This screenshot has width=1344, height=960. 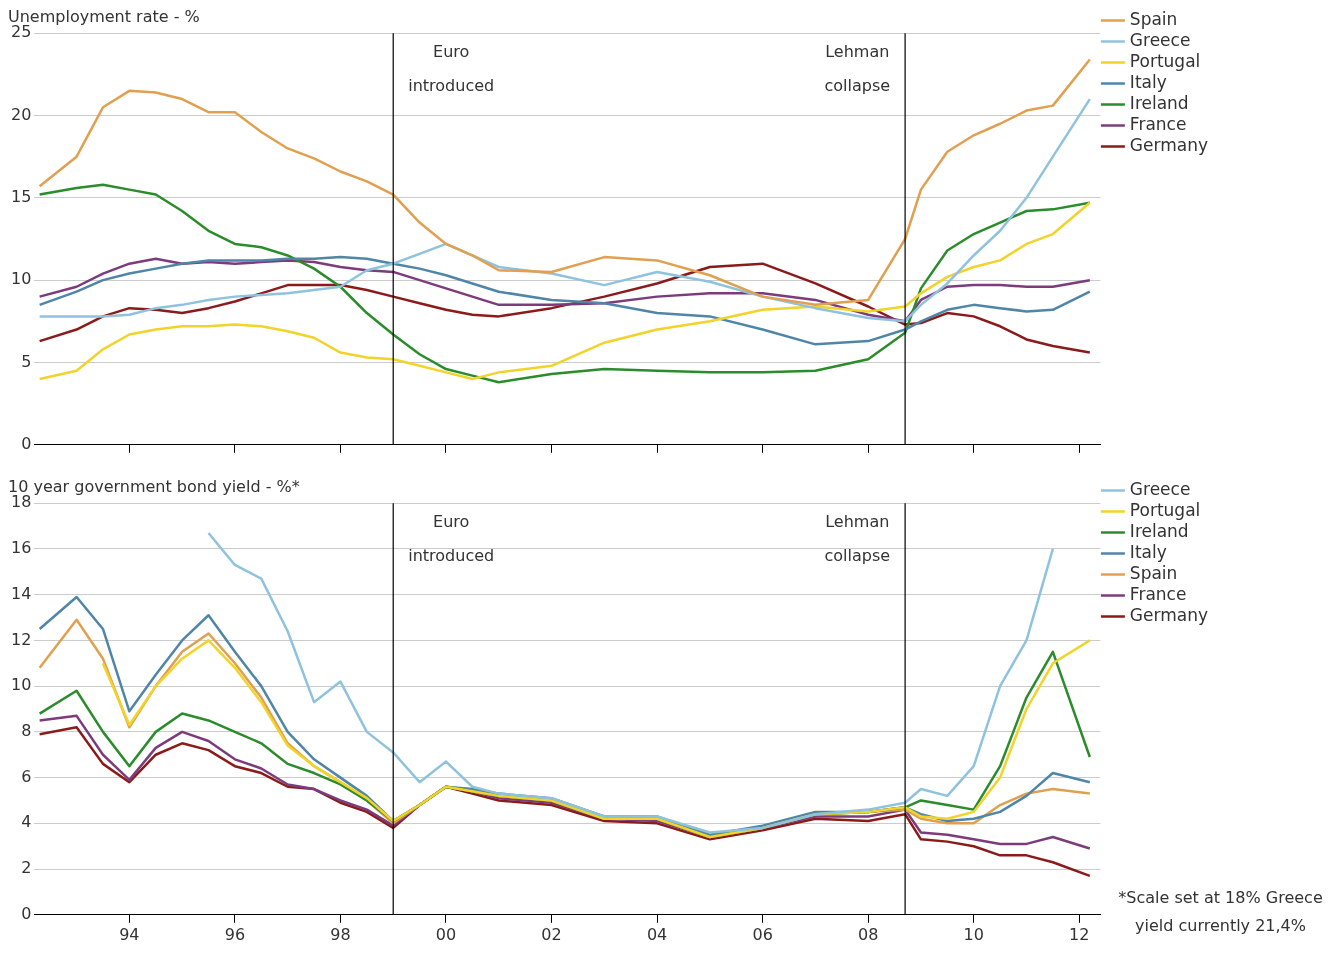 What do you see at coordinates (657, 934) in the screenshot?
I see `x-tick-label: 04` at bounding box center [657, 934].